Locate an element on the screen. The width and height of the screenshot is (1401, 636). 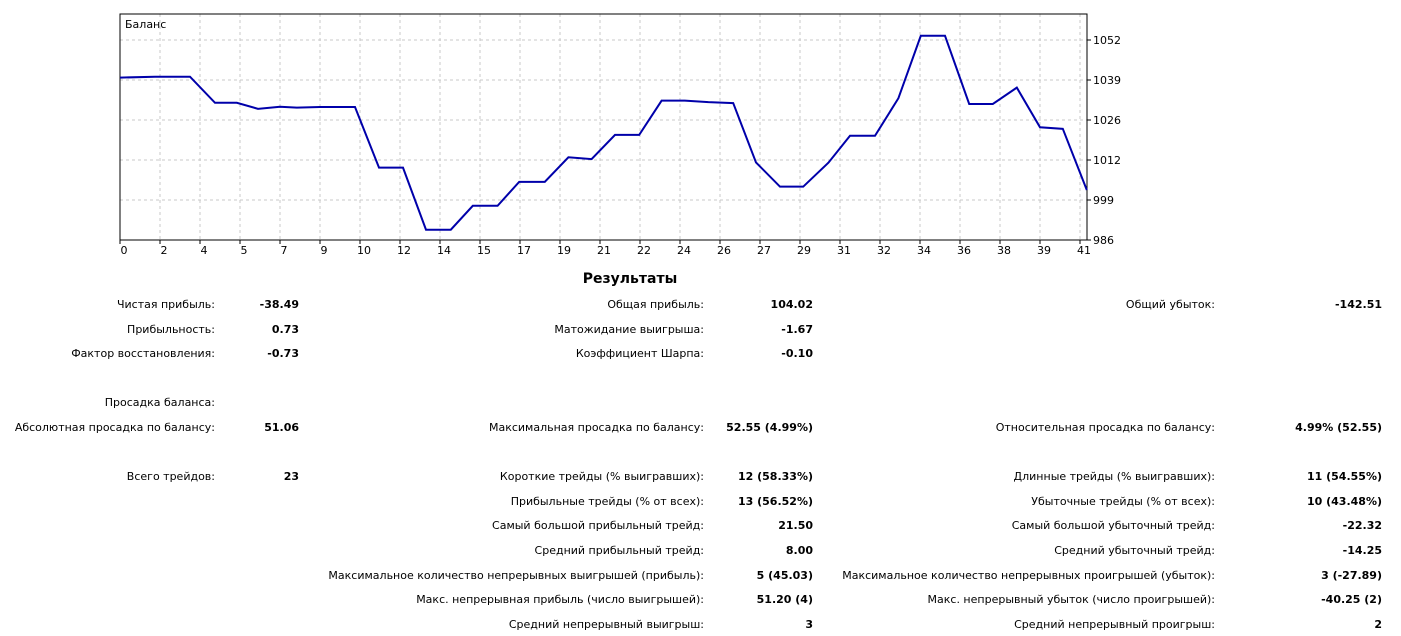
stat-value: 5 (45.03) is located at coordinates (785, 575).